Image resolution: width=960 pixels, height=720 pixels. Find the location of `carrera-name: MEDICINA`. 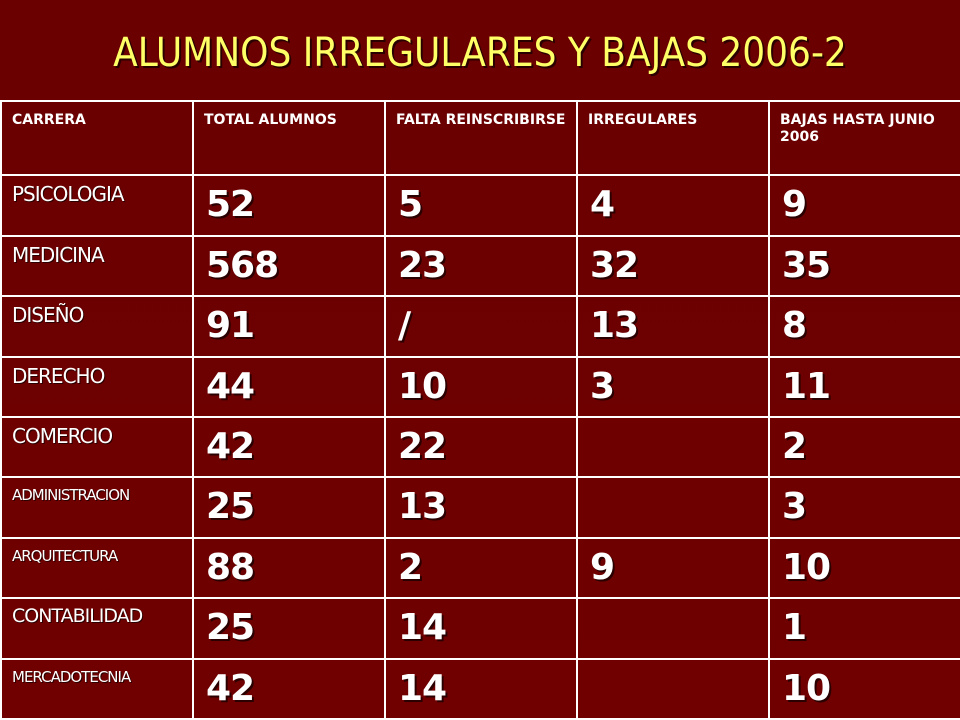

carrera-name: MEDICINA is located at coordinates (58, 254).